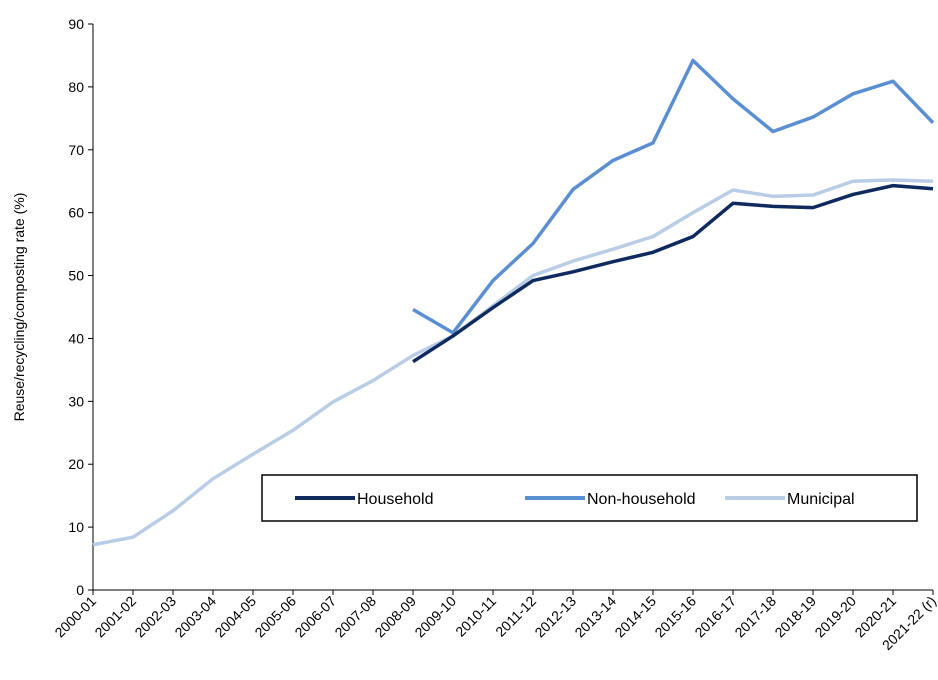 This screenshot has height=680, width=938. I want to click on y-tick-label: 70, so click(76, 150).